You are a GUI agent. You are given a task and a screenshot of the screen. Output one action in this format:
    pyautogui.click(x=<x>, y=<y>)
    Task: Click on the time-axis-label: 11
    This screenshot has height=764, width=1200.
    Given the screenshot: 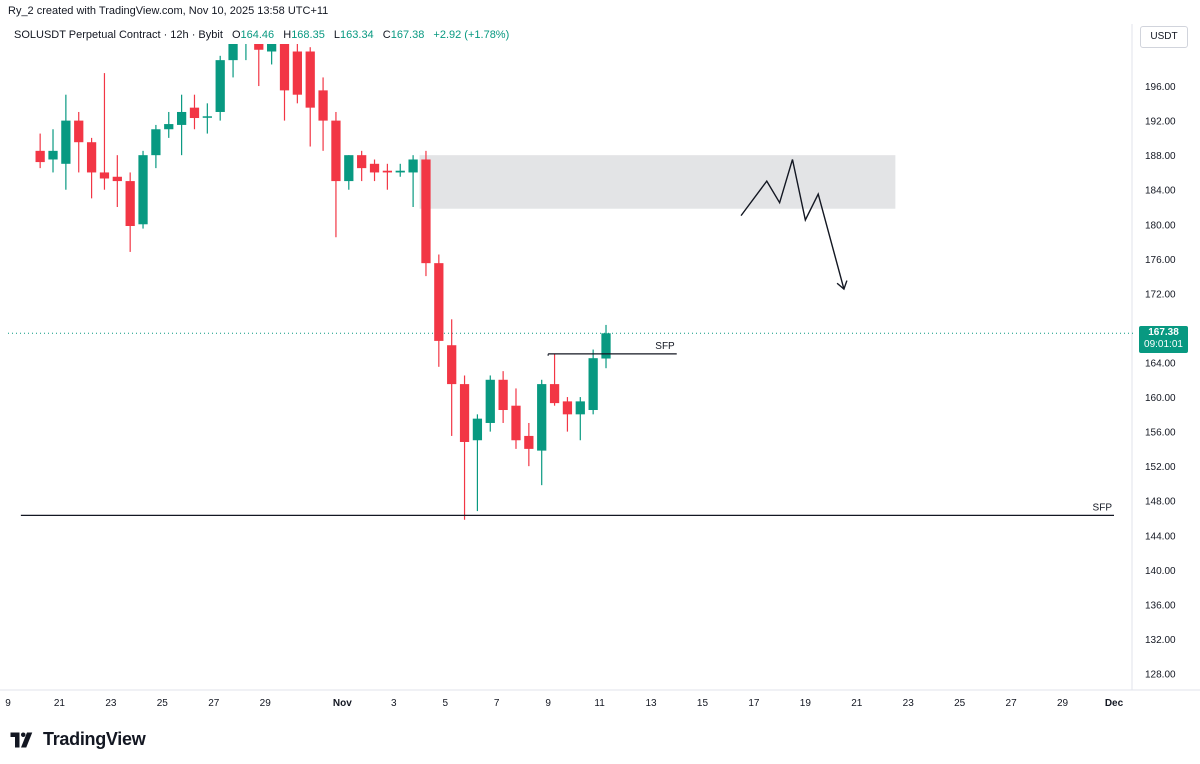 What is the action you would take?
    pyautogui.click(x=599, y=703)
    